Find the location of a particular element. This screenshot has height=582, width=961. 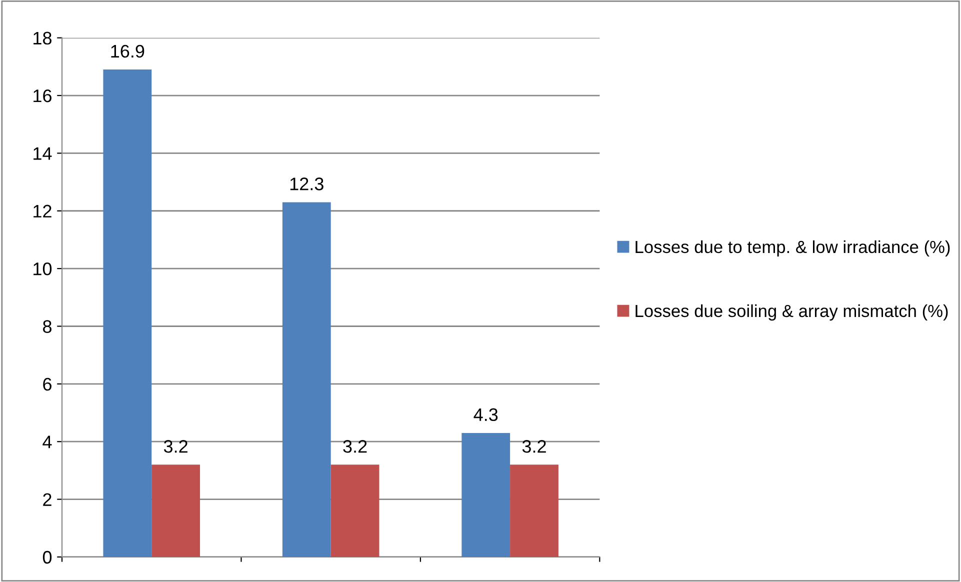

y-tick-label: 8 is located at coordinates (47, 326).